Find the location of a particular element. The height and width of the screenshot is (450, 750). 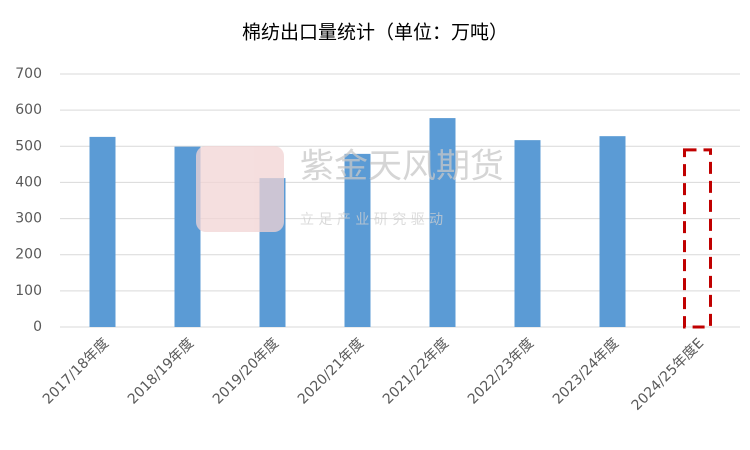

x-tick-label: 2024/25年度E is located at coordinates (668, 374).